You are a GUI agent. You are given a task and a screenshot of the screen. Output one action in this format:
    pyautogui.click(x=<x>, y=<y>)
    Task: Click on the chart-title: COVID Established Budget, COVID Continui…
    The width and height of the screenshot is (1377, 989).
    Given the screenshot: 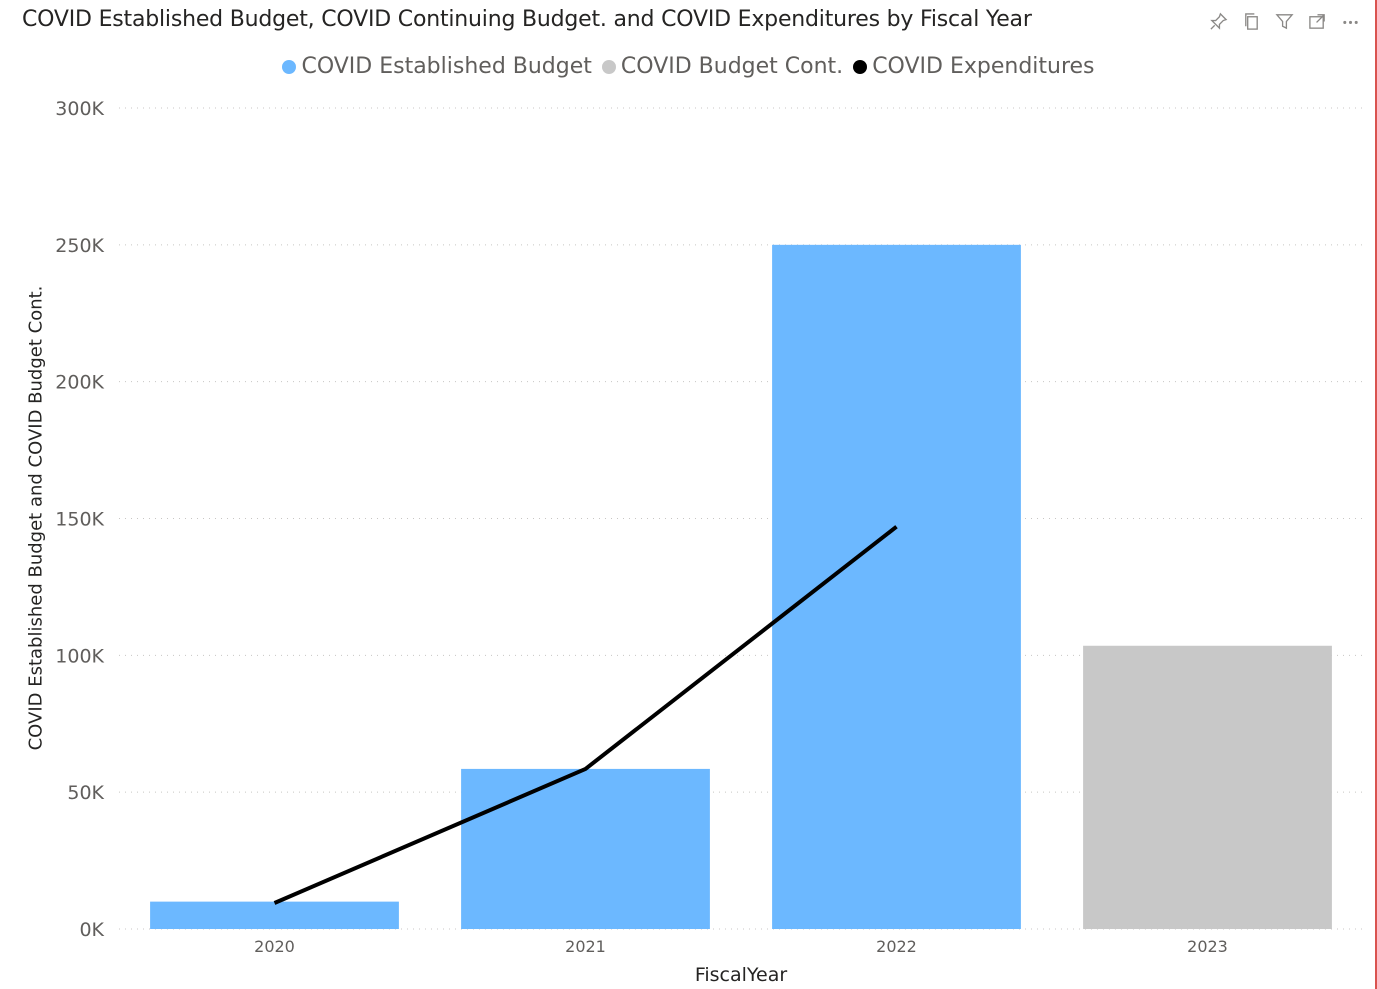 What is the action you would take?
    pyautogui.click(x=527, y=19)
    